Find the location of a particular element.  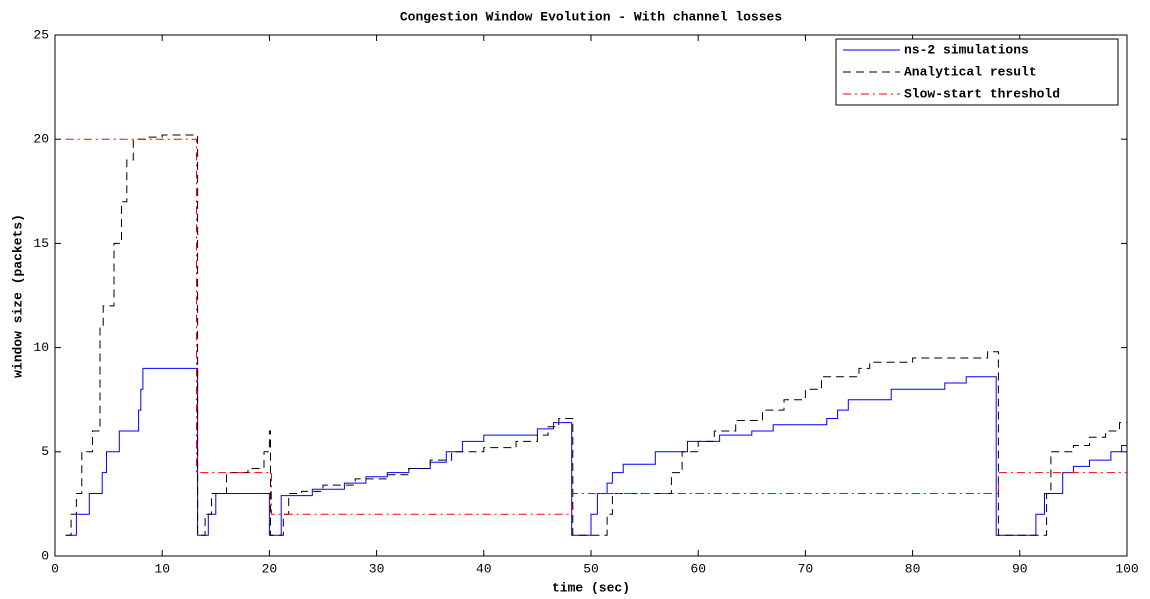

x-axis-label: time (sec) is located at coordinates (591, 587).